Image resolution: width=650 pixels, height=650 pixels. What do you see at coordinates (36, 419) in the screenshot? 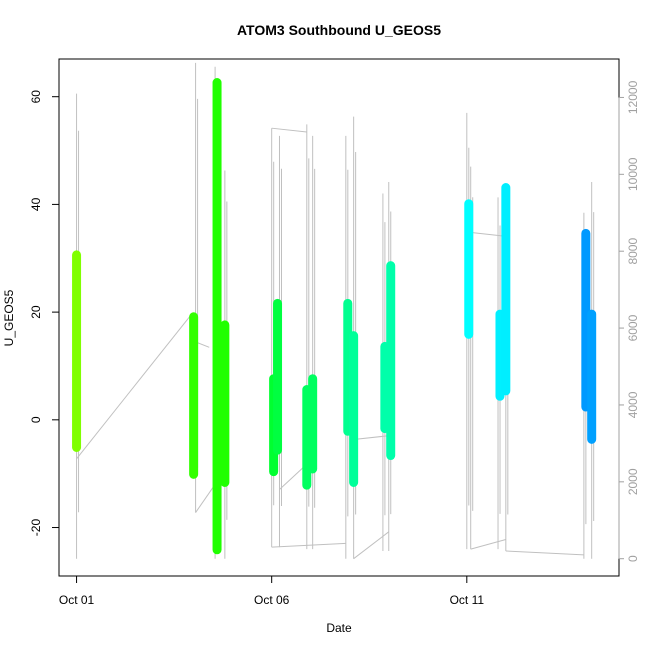
I see `y-tick-label: 0` at bounding box center [36, 419].